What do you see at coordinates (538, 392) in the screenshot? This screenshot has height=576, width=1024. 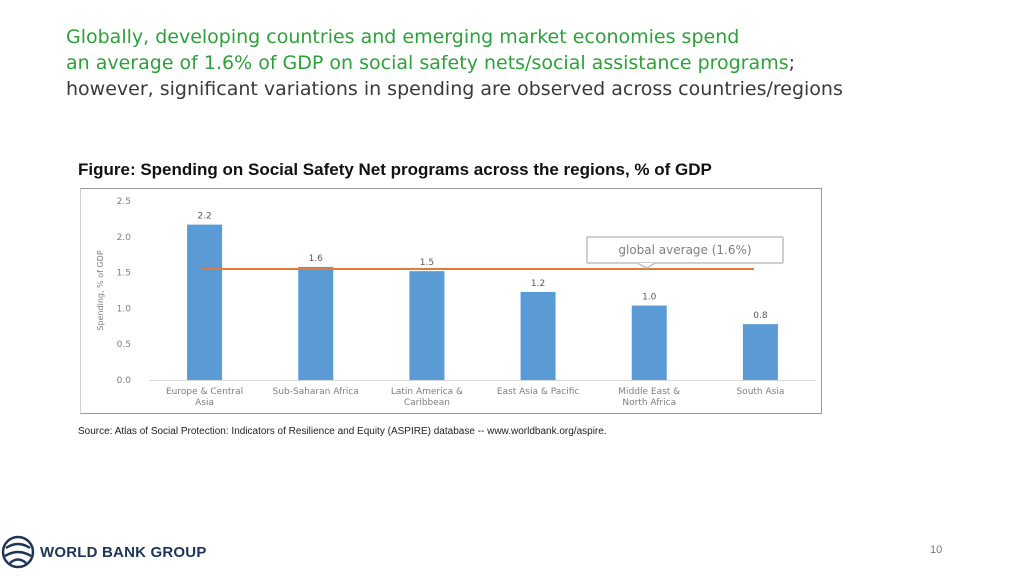 I see `x-tick-label: East Asia & Pacific` at bounding box center [538, 392].